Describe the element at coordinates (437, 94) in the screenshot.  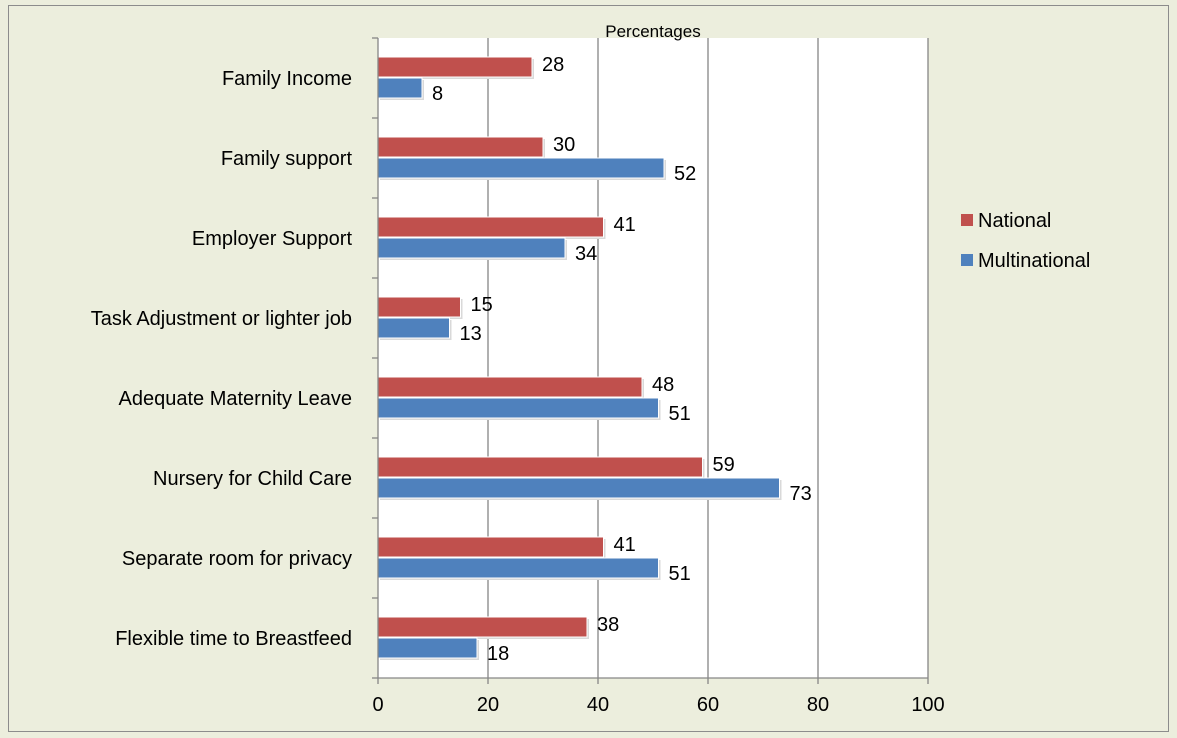
I see `data-label: 8` at that location.